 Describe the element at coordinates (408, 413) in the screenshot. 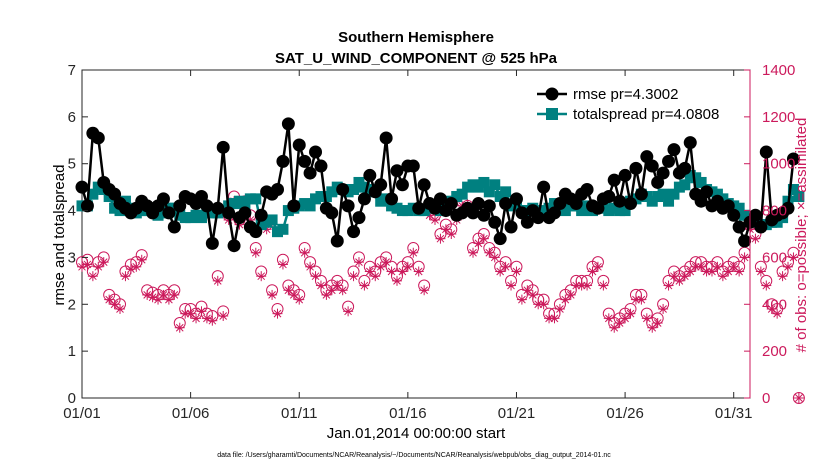

I see `x-tick-label: 01/16` at that location.